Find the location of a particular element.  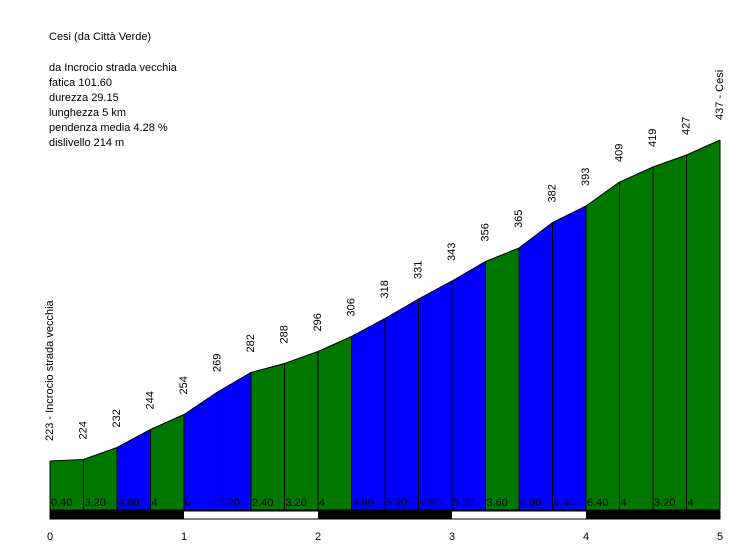

altitude-label: 288 is located at coordinates (285, 334).